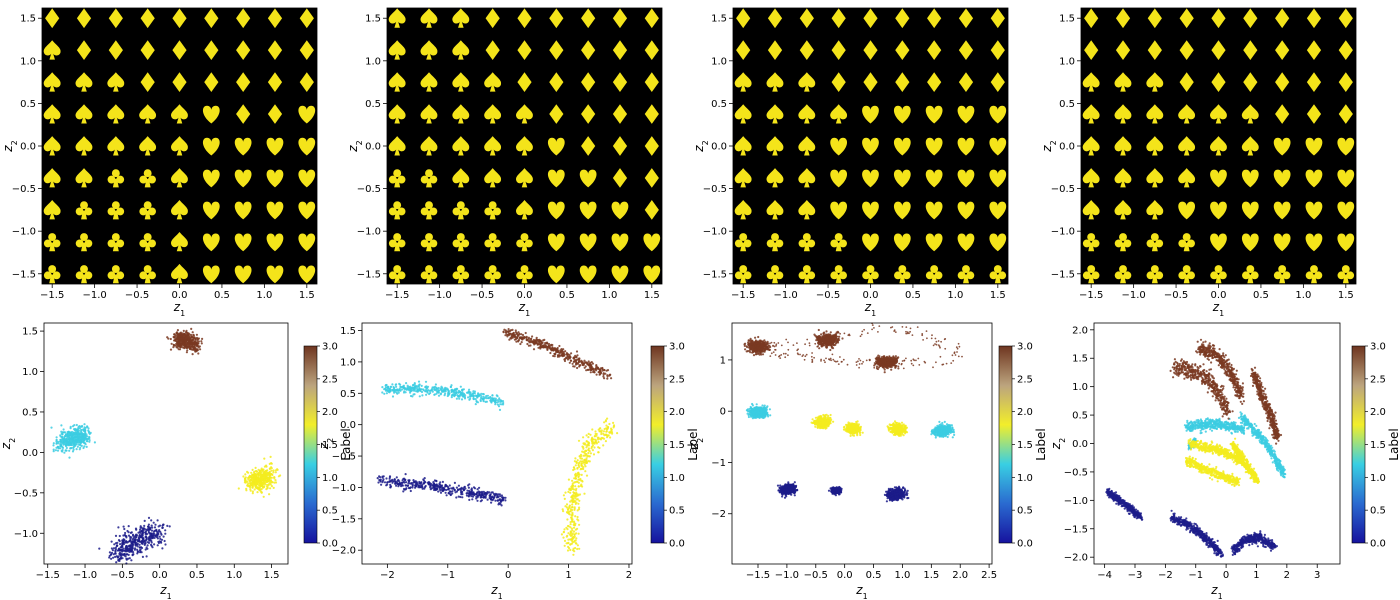  Describe the element at coordinates (1346, 295) in the screenshot. I see `x-tick-label: 1.5` at that location.